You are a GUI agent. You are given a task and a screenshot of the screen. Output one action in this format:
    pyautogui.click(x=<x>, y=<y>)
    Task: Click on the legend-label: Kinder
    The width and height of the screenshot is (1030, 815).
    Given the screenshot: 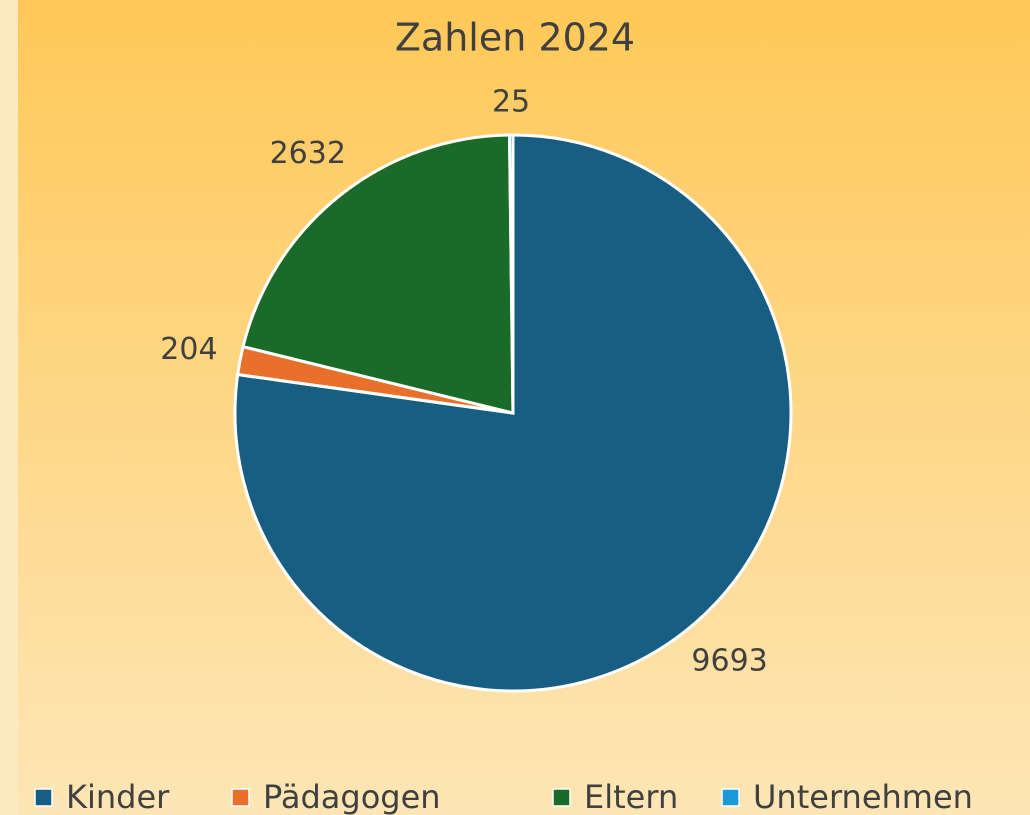 What is the action you would take?
    pyautogui.click(x=118, y=796)
    